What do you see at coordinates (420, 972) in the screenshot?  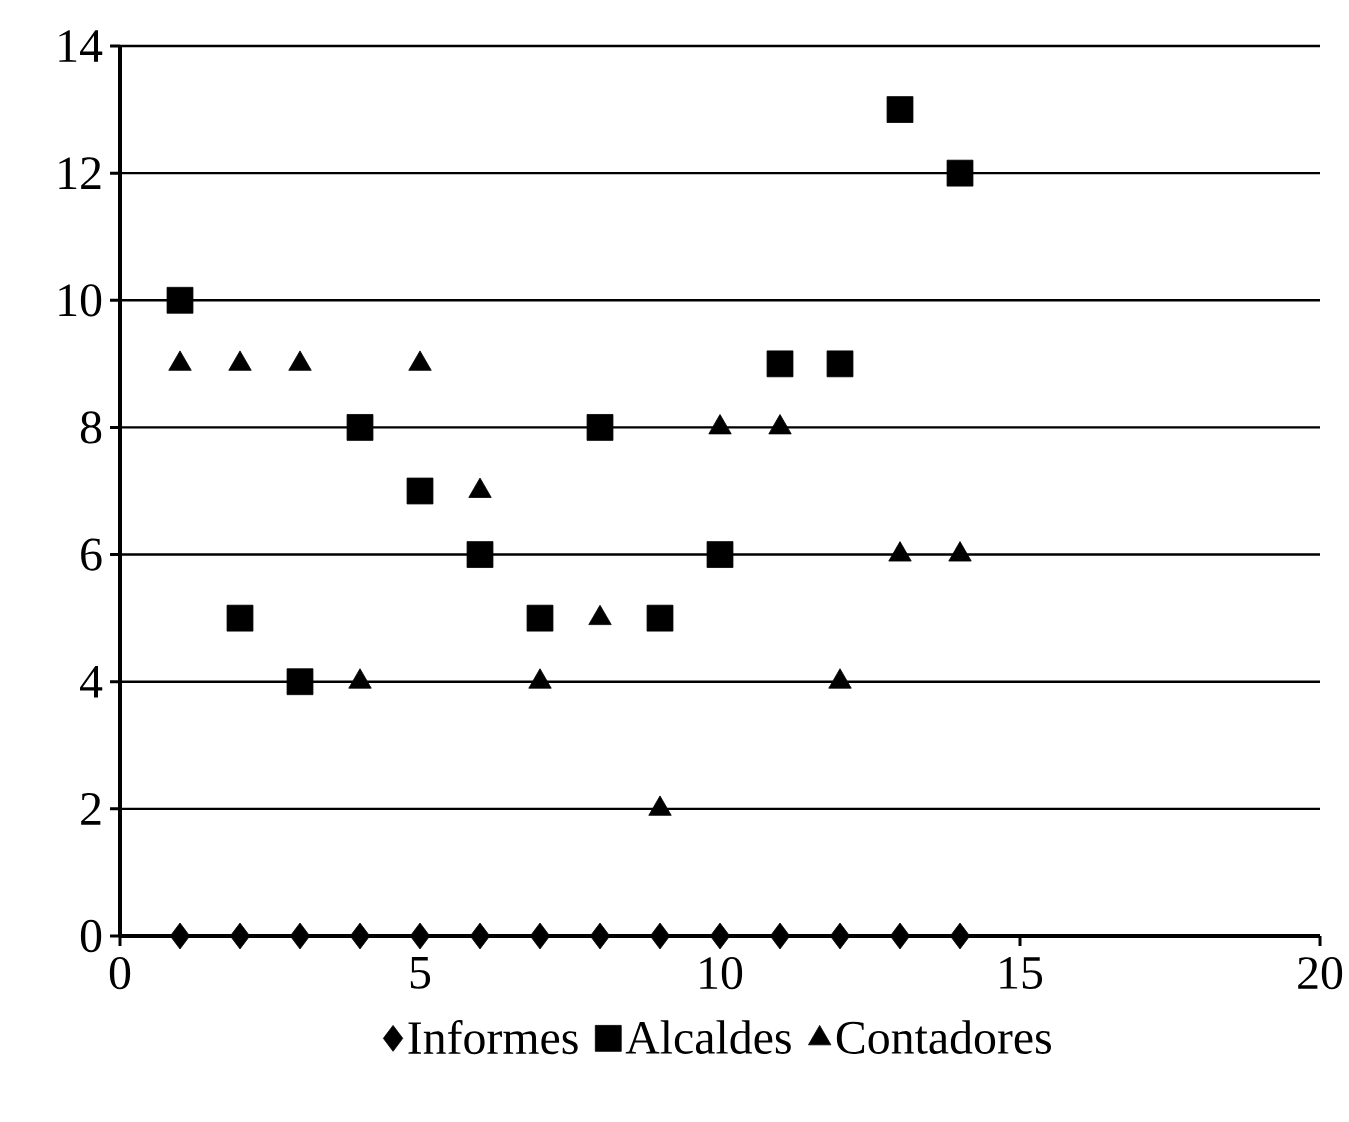 I see `x-tick-label: 5` at bounding box center [420, 972].